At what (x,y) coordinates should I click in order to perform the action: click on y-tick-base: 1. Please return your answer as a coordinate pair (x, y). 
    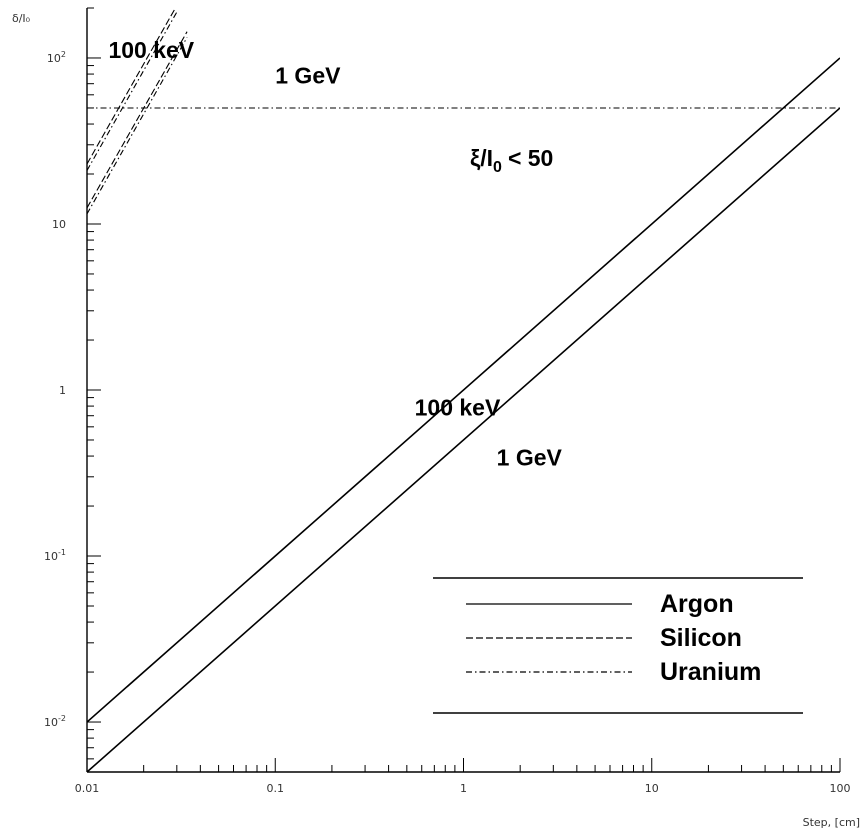
    Looking at the image, I should click on (62, 390).